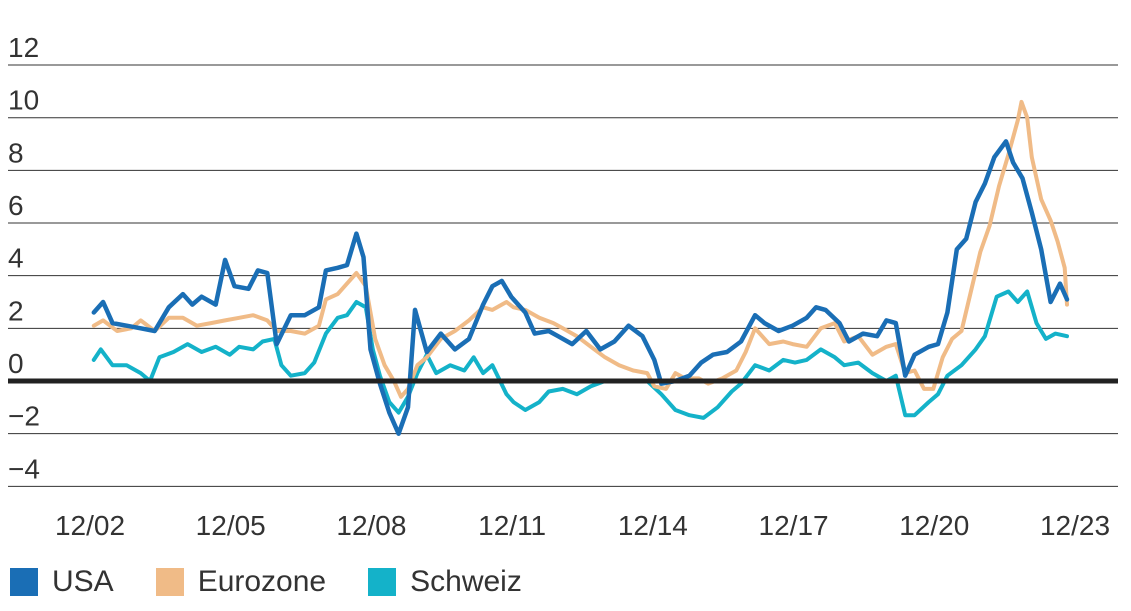  What do you see at coordinates (16, 310) in the screenshot?
I see `y-tick-label: 2` at bounding box center [16, 310].